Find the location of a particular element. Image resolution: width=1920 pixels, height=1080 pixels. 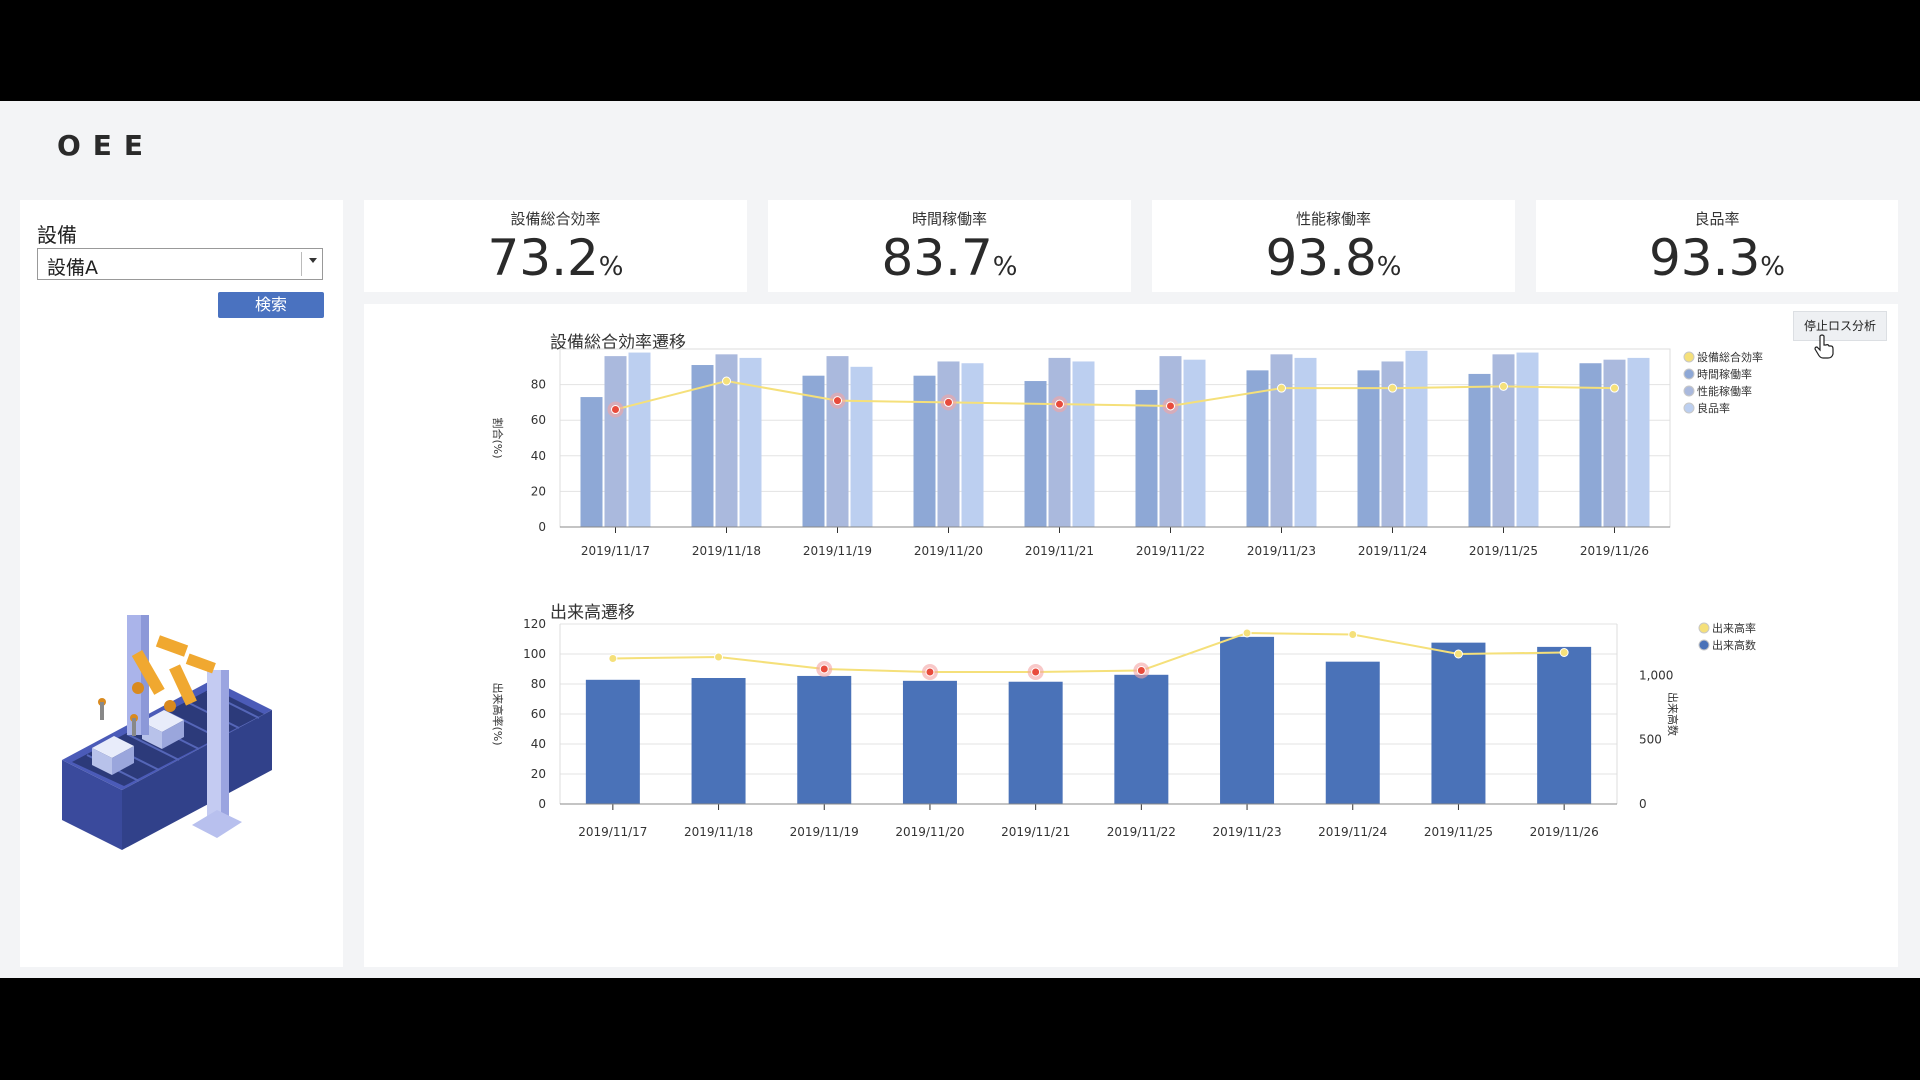

y-axis-label: 割合(%) is located at coordinates (498, 437).